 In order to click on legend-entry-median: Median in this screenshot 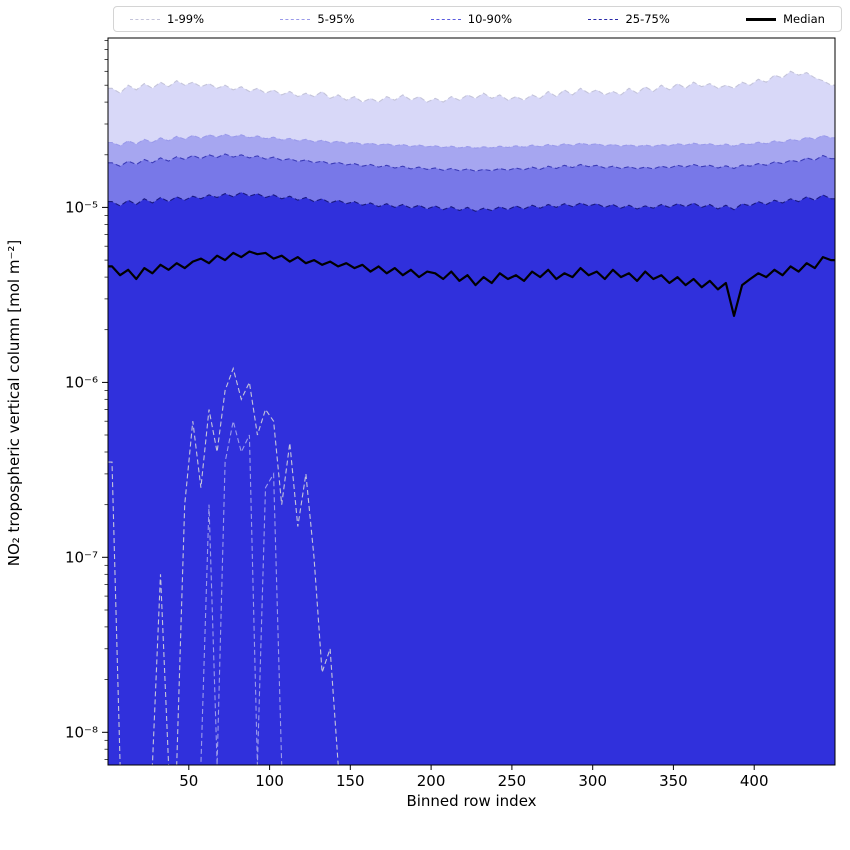, I will do `click(785, 19)`.